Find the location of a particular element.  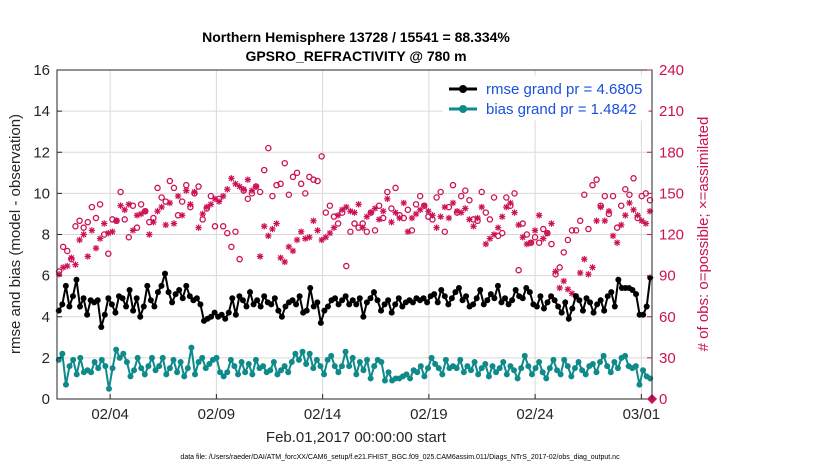

x-tick-label: 02/24 is located at coordinates (535, 414).